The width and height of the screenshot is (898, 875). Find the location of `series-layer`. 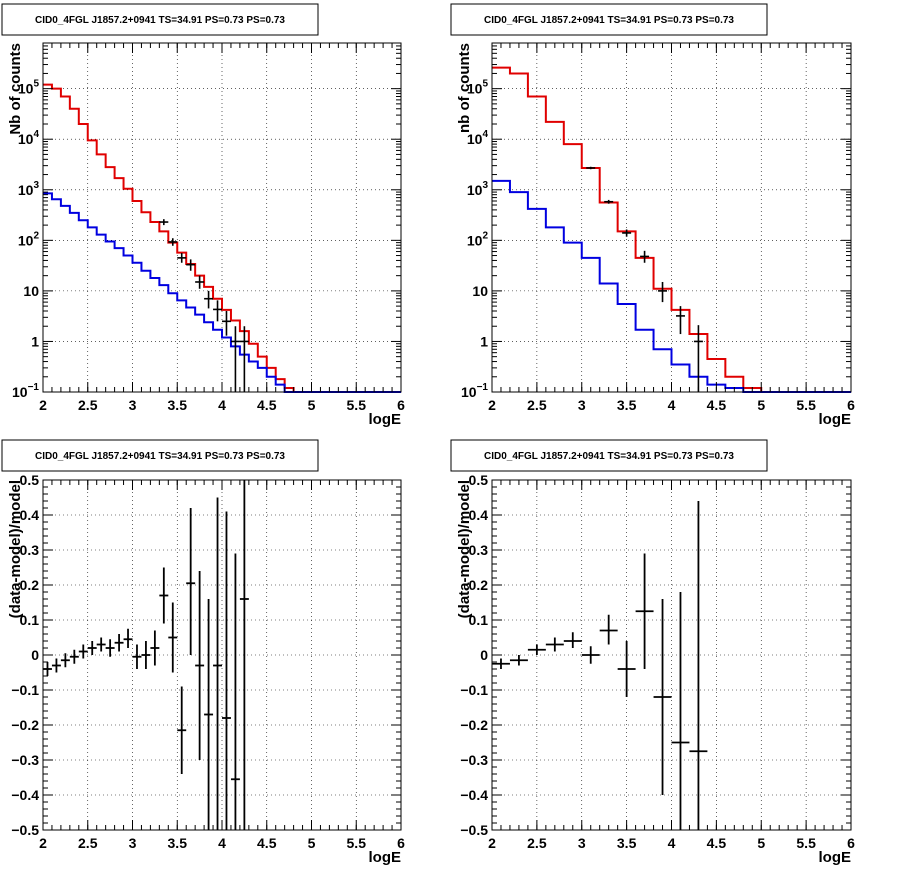

series-layer is located at coordinates (146, 655).